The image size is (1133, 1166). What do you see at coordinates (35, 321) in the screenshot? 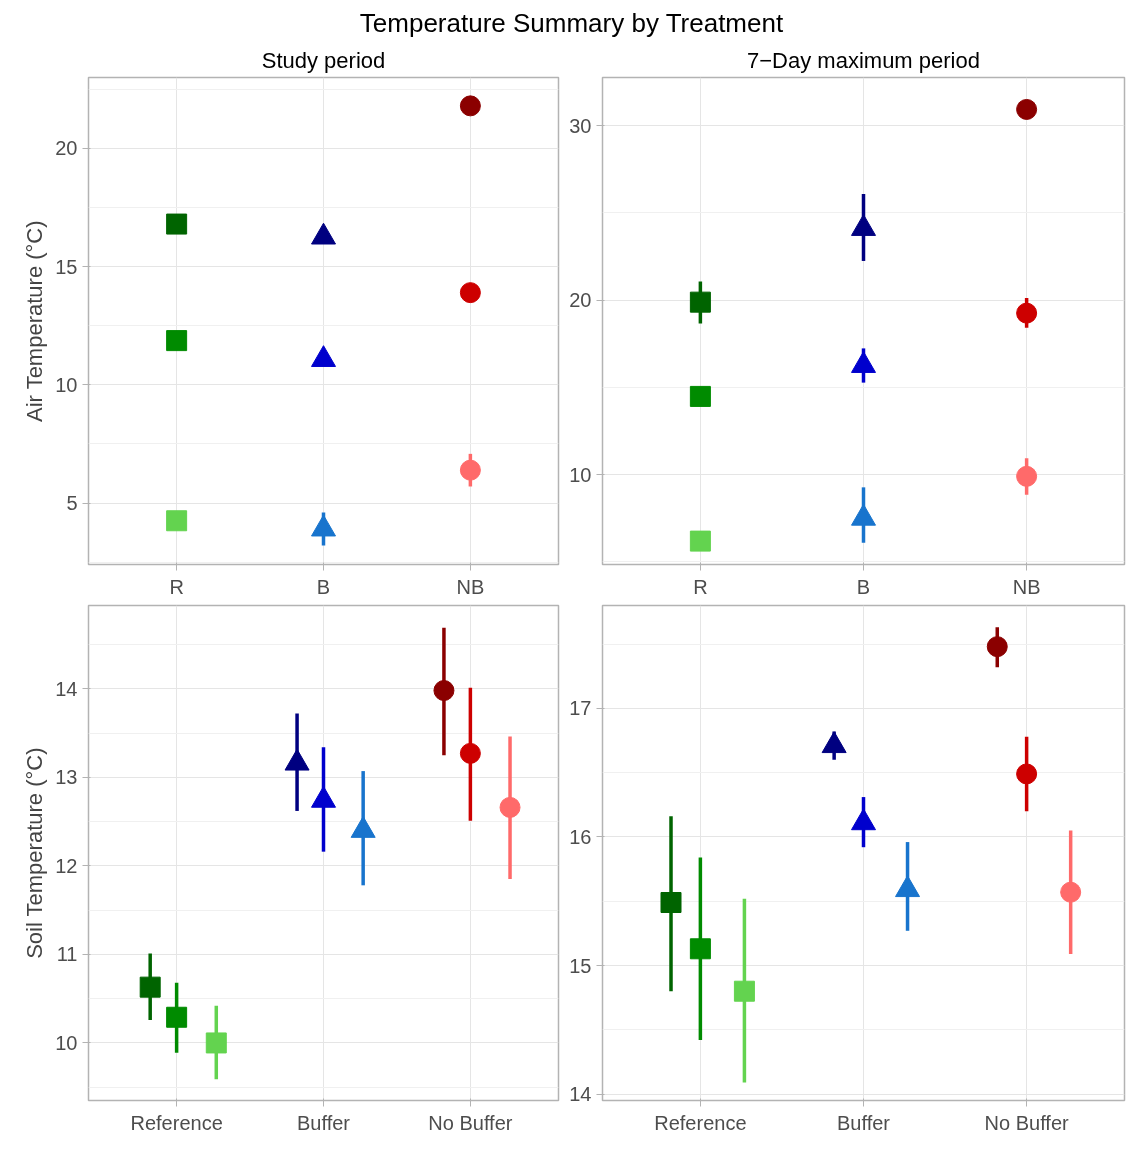
I see `y-axis-title: Air Temperature (°C)` at bounding box center [35, 321].